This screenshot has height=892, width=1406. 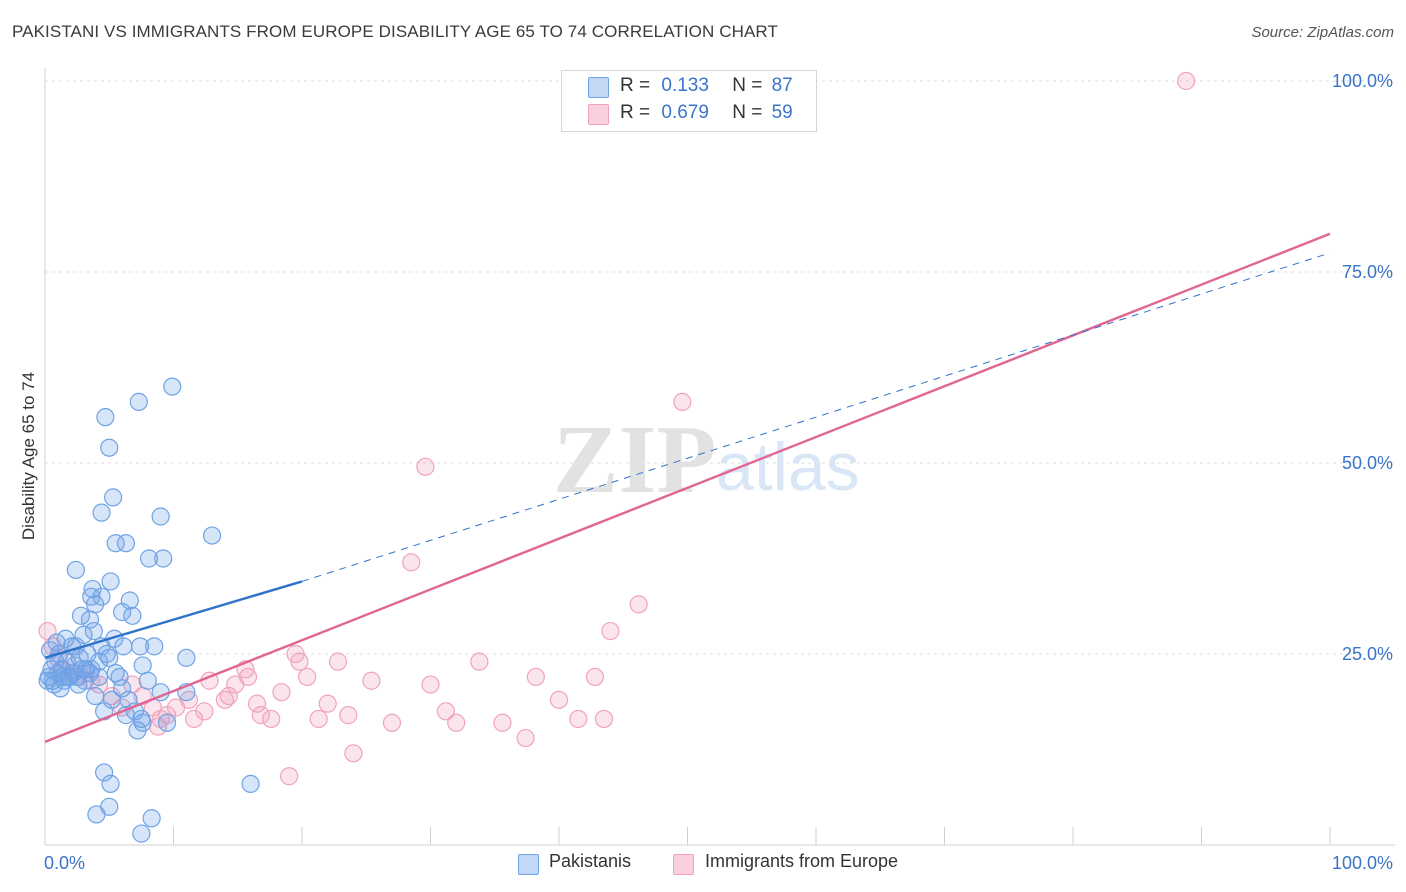 What do you see at coordinates (685, 85) in the screenshot?
I see `legend-pakistanis-r: 0.133` at bounding box center [685, 85].